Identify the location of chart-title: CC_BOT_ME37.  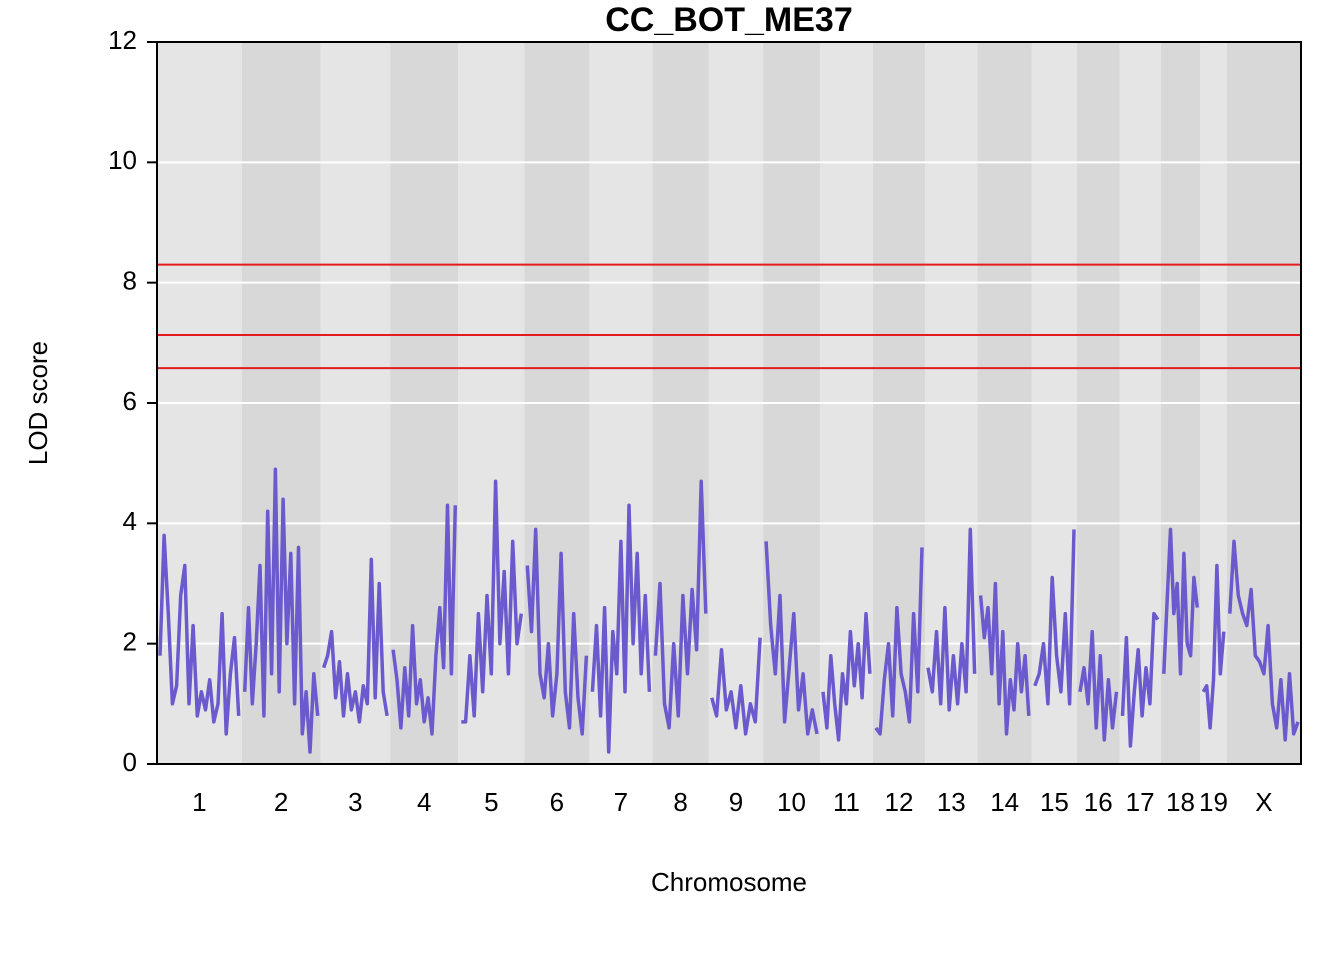
(729, 20).